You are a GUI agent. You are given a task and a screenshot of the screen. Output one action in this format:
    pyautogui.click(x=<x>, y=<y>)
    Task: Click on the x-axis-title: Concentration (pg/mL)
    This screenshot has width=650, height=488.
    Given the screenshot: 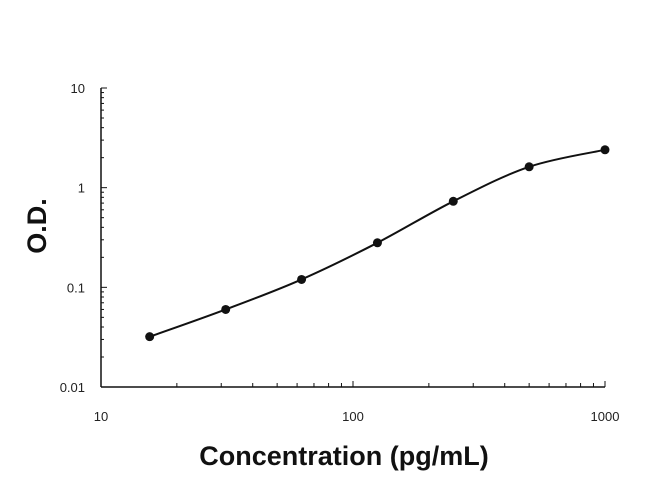 What is the action you would take?
    pyautogui.click(x=343, y=456)
    